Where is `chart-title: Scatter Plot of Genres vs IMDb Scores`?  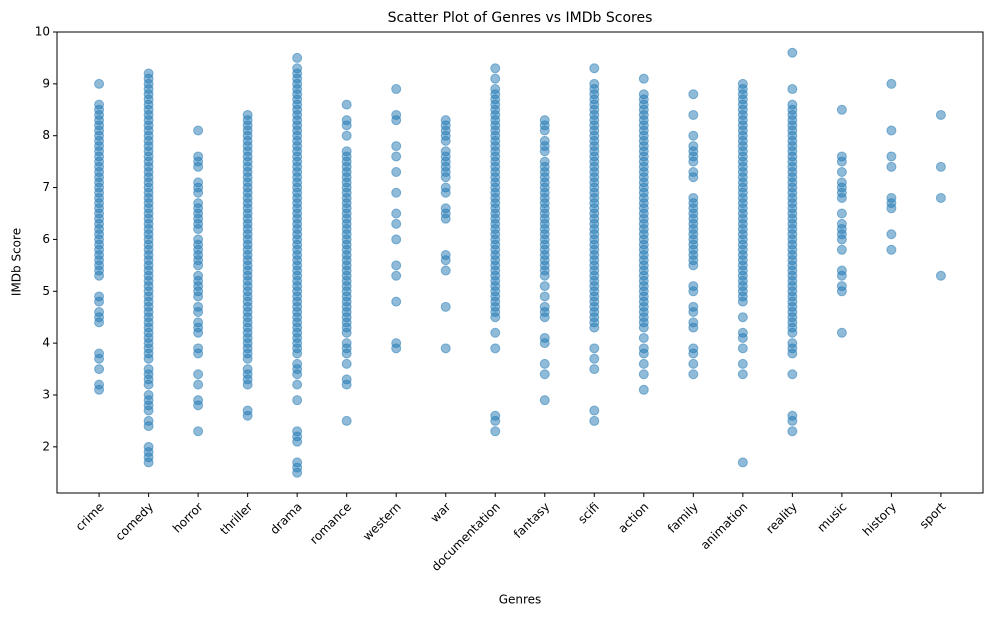
chart-title: Scatter Plot of Genres vs IMDb Scores is located at coordinates (520, 18).